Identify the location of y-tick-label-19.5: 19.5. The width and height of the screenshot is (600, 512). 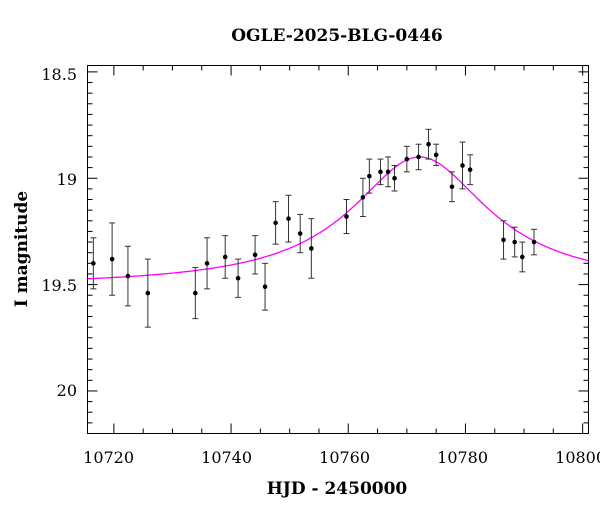
(59, 285).